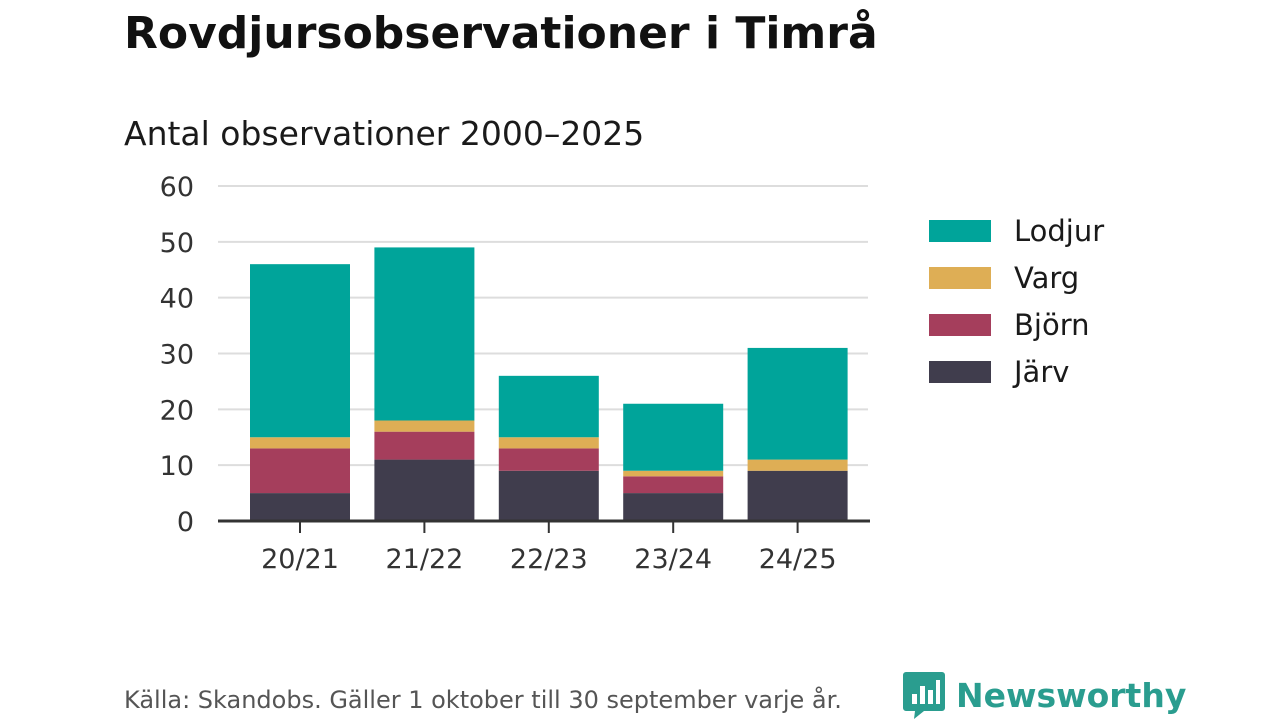 The image size is (1280, 720). What do you see at coordinates (1052, 325) in the screenshot?
I see `legend-label-björn: Björn` at bounding box center [1052, 325].